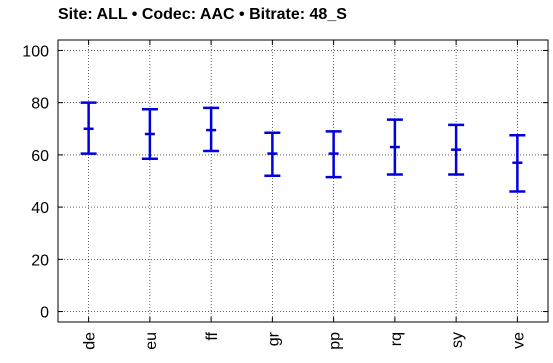  I want to click on x-tick-label-sy: sy, so click(457, 340).